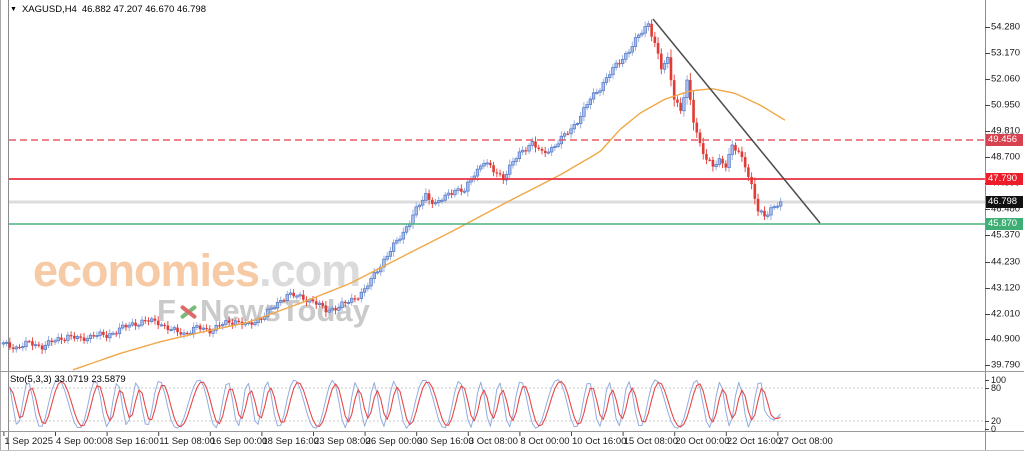 This screenshot has width=1024, height=454. I want to click on time-axis-label: 18 Sep 16:00, so click(290, 441).